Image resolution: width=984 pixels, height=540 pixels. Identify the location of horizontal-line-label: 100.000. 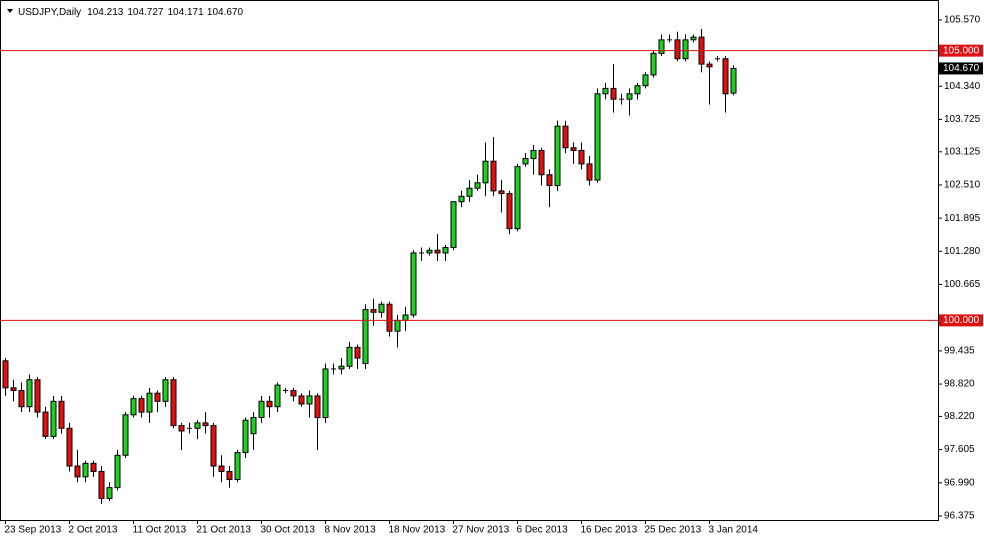
(961, 320).